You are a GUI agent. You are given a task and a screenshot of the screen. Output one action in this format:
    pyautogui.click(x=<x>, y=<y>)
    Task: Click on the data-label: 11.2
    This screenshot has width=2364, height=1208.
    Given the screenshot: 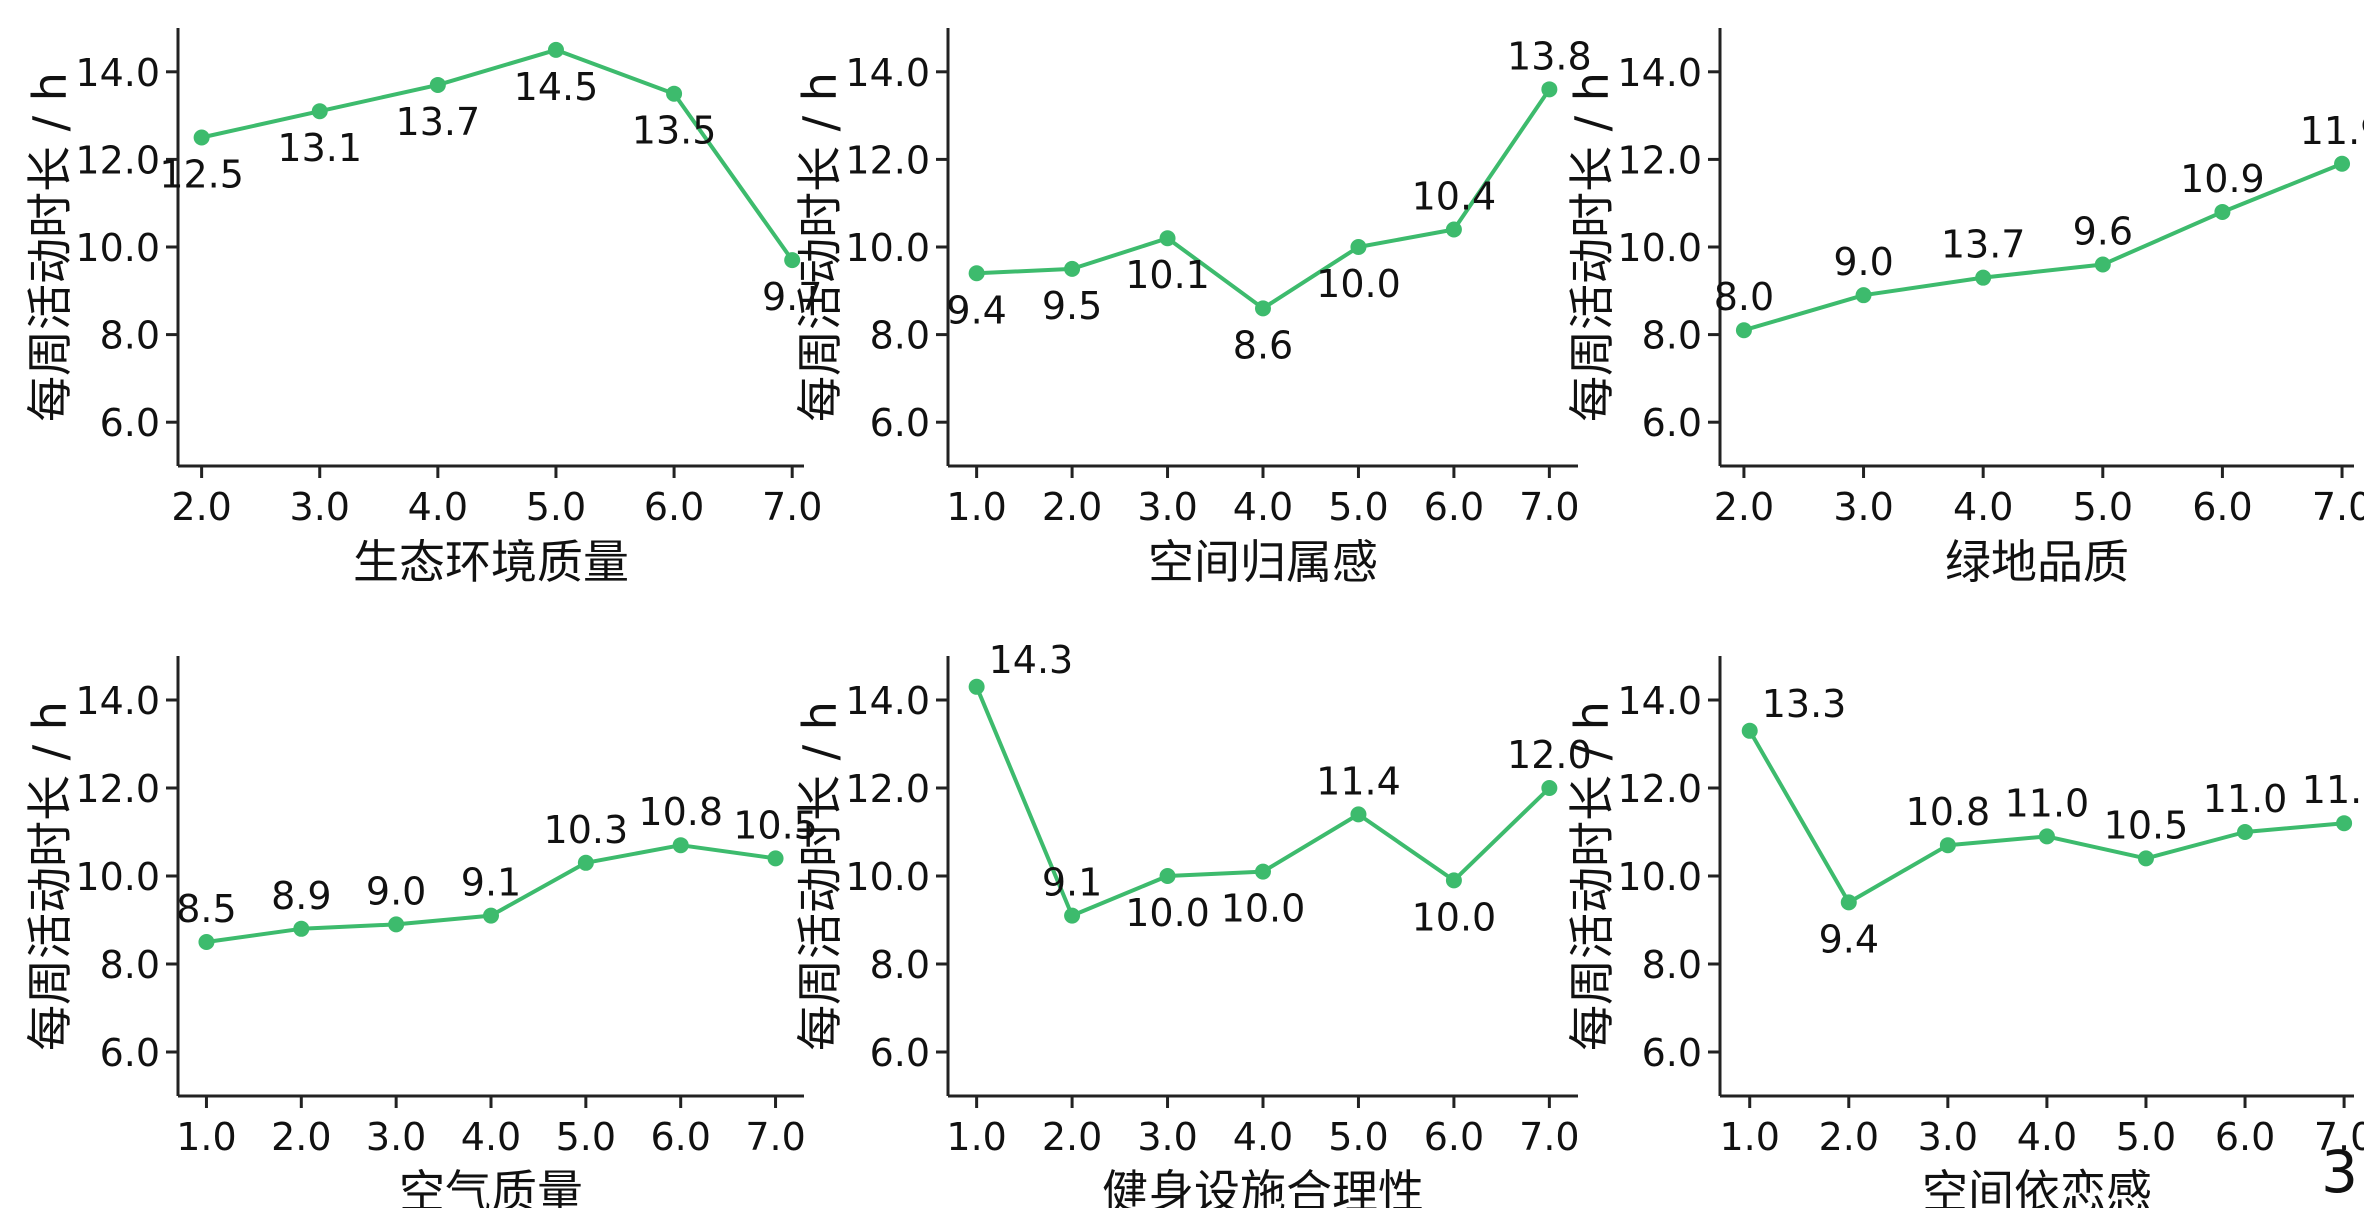 What is the action you would take?
    pyautogui.click(x=2333, y=790)
    